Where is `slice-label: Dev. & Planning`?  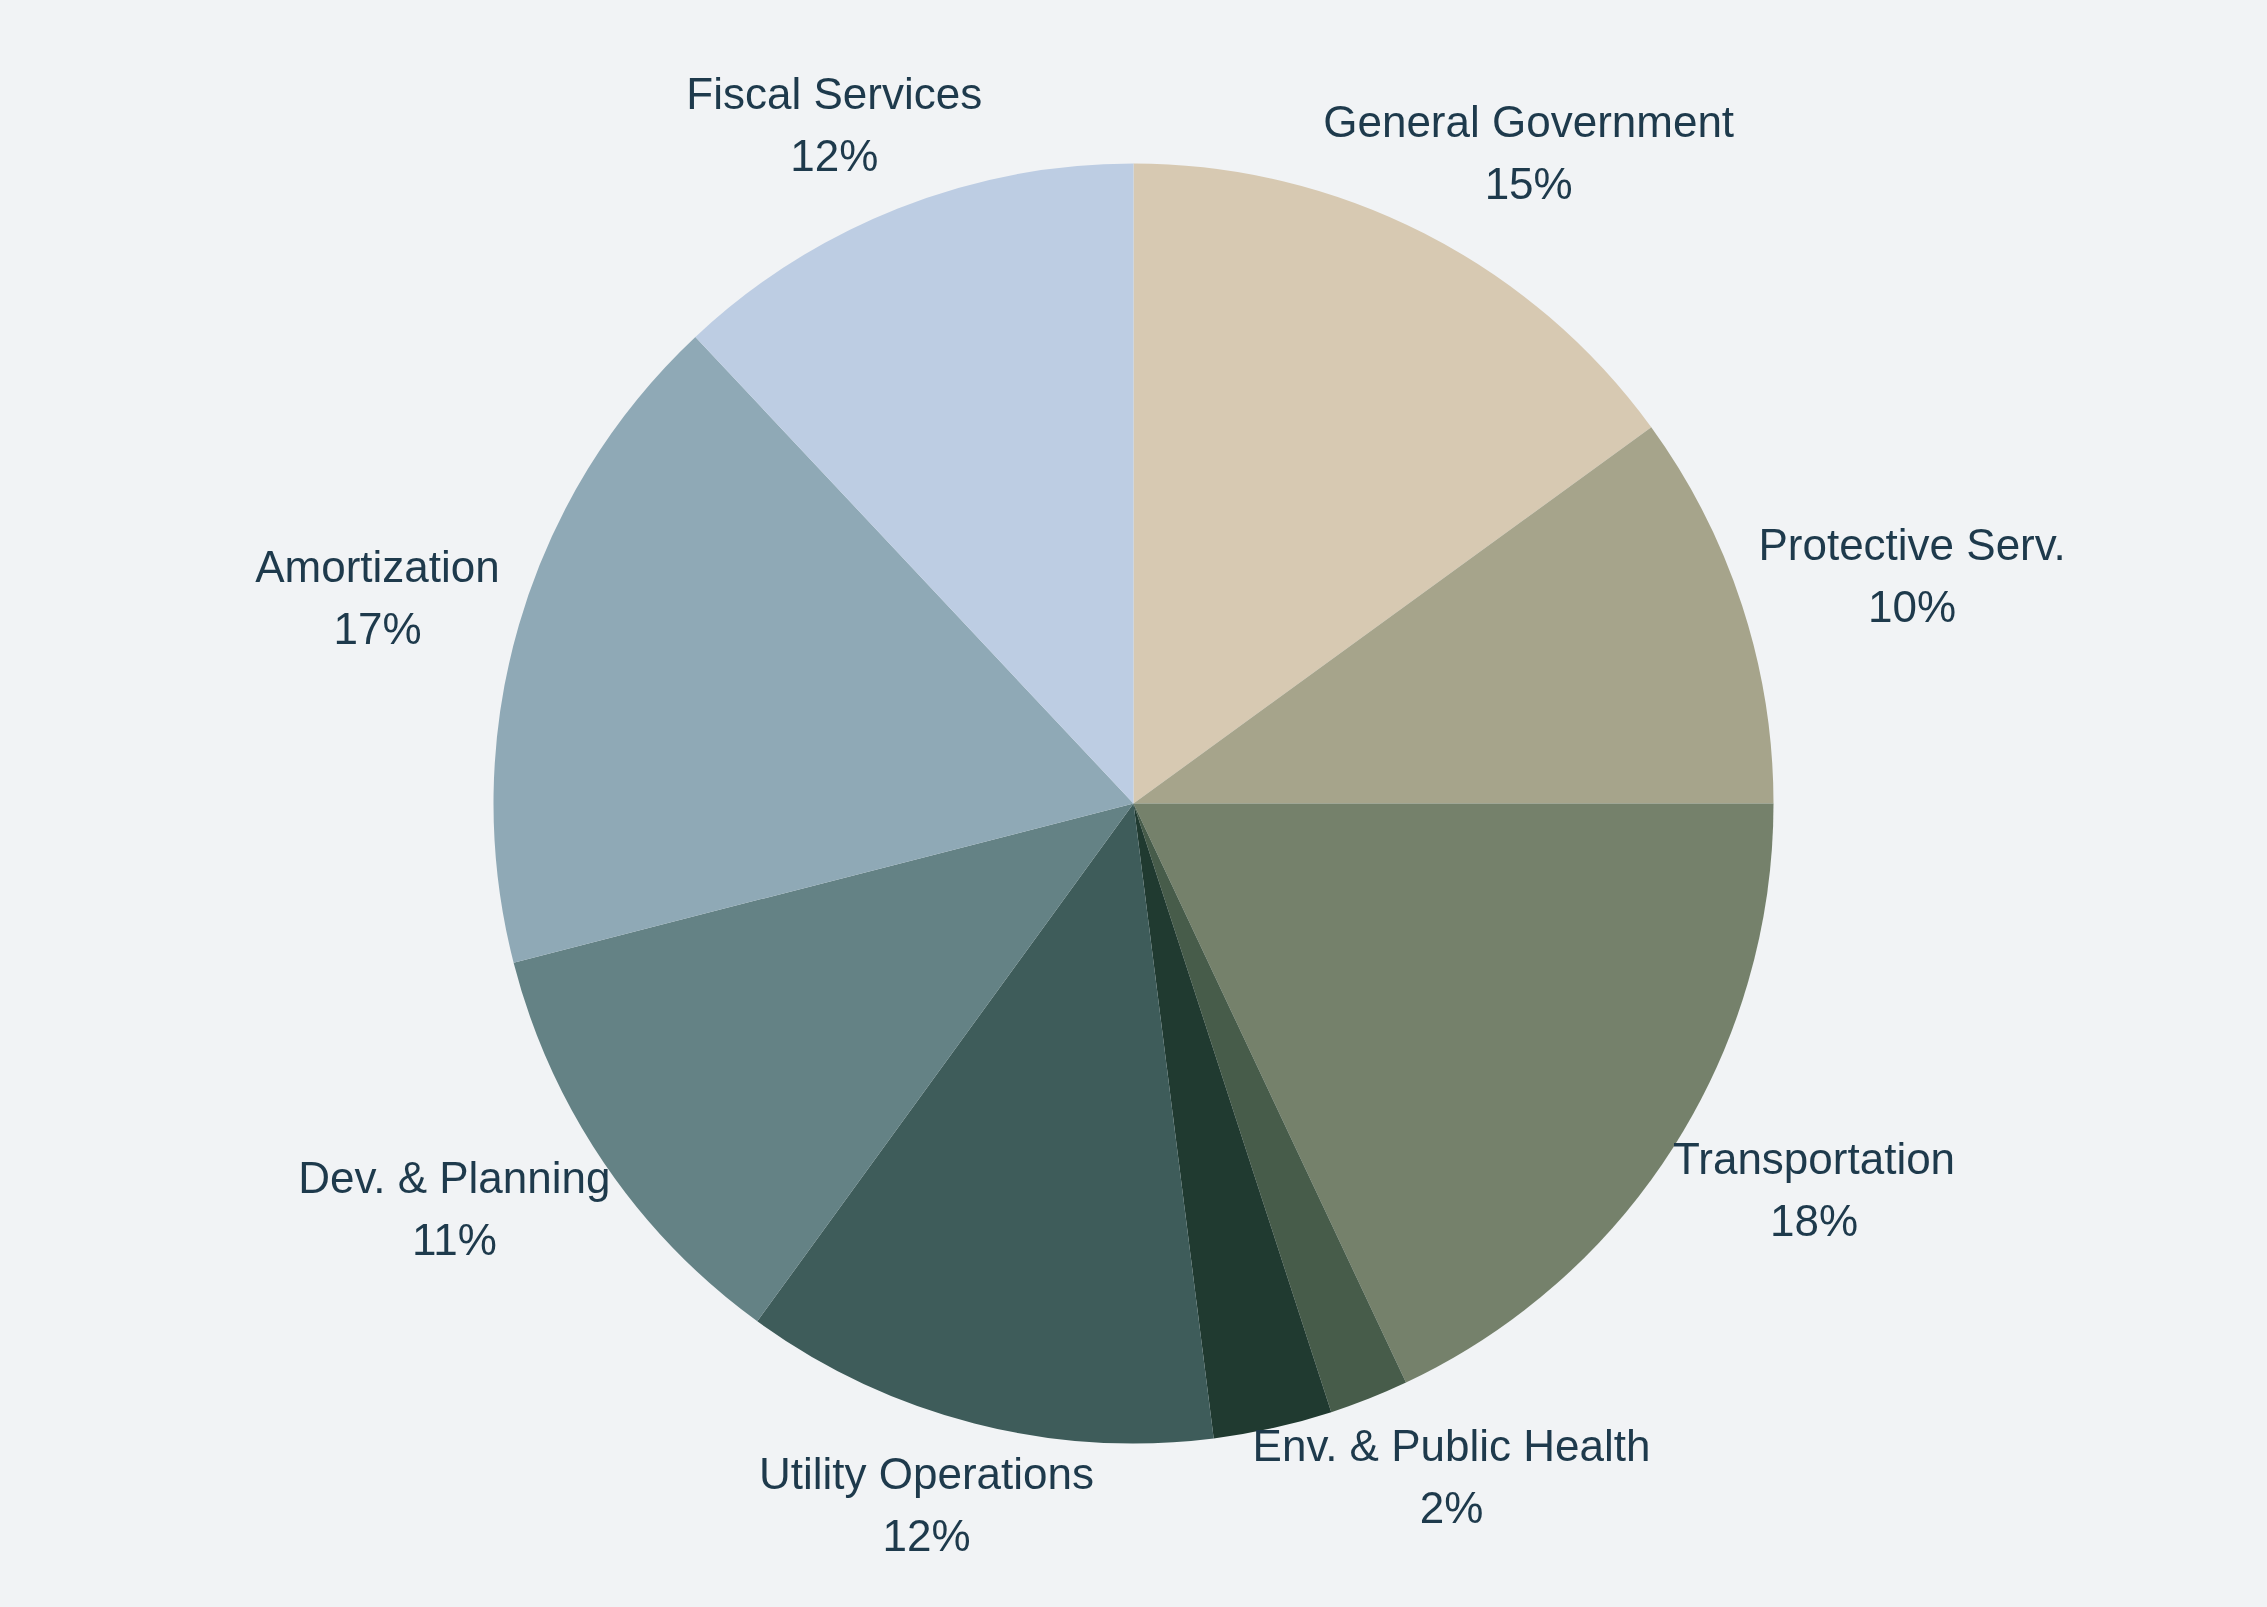 slice-label: Dev. & Planning is located at coordinates (454, 1178).